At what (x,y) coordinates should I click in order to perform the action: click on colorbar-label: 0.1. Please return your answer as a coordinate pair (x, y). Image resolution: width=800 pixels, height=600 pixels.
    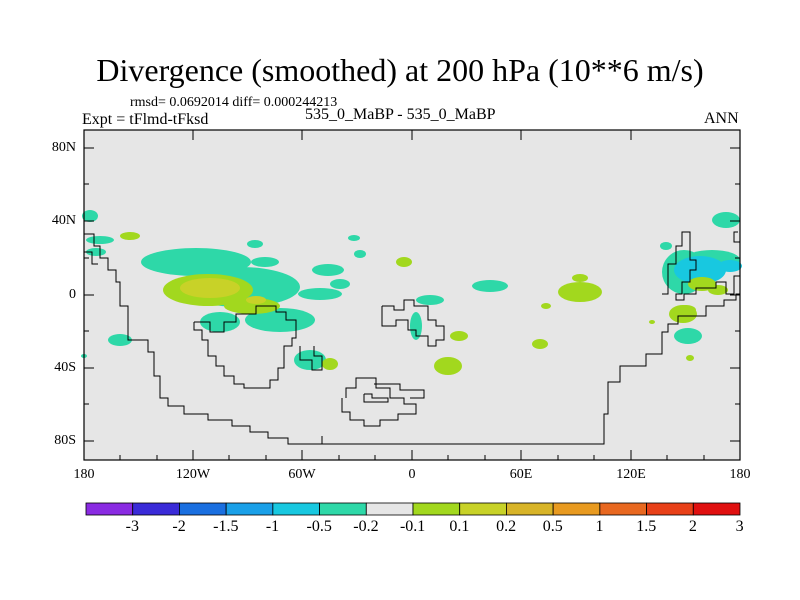
    Looking at the image, I should click on (459, 526).